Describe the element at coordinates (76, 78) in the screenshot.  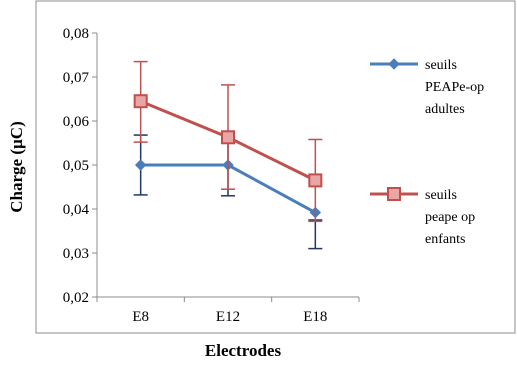
I see `y-tick-label: 0,07` at that location.